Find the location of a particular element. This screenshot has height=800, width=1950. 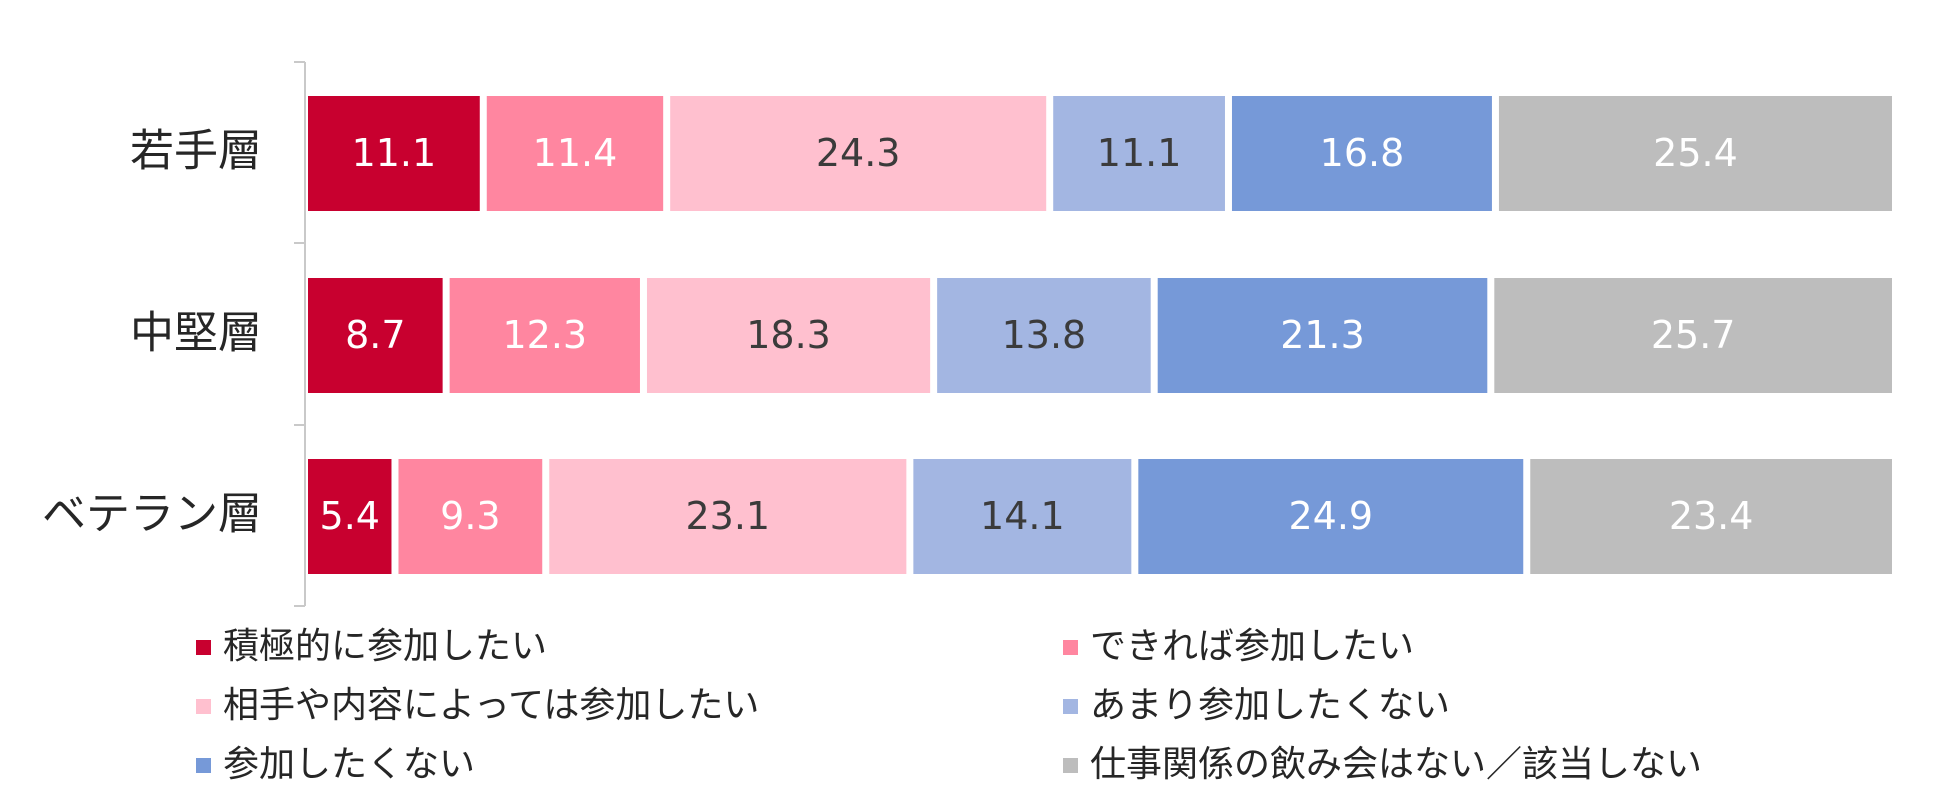

data-label: 25.7 is located at coordinates (1693, 335).